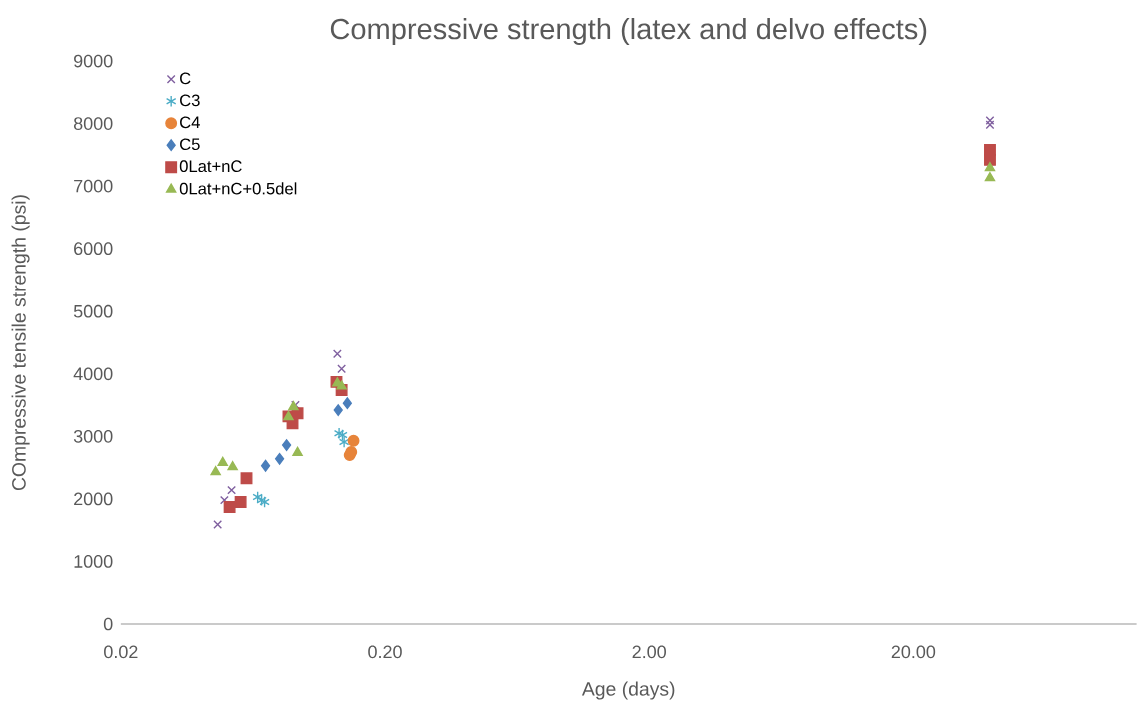 This screenshot has height=704, width=1137. Describe the element at coordinates (108, 624) in the screenshot. I see `y-tick-label: 0` at that location.